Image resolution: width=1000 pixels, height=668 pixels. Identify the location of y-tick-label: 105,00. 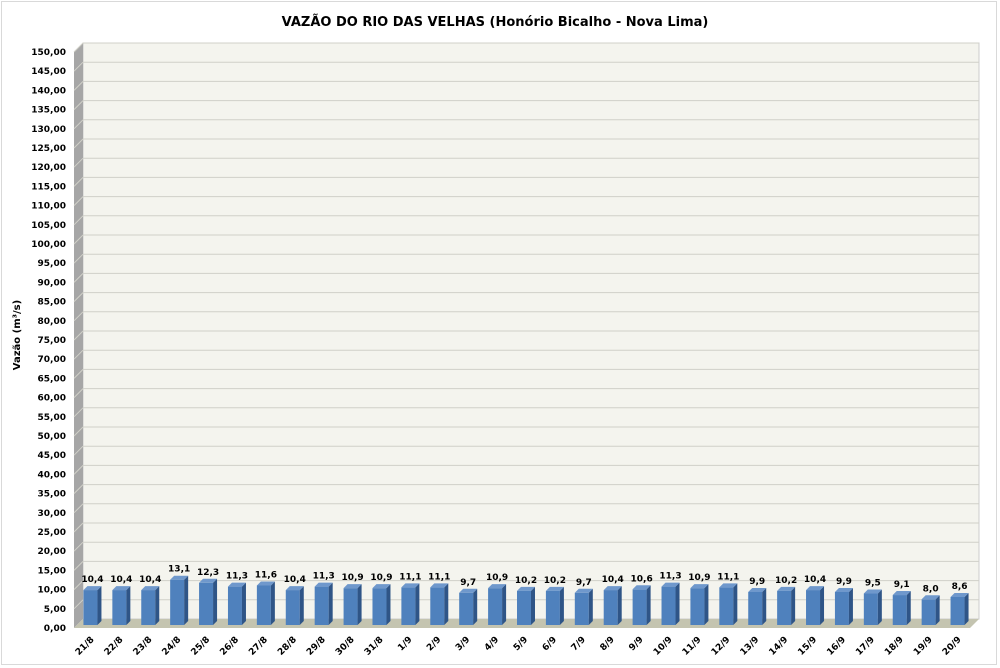
(48, 226).